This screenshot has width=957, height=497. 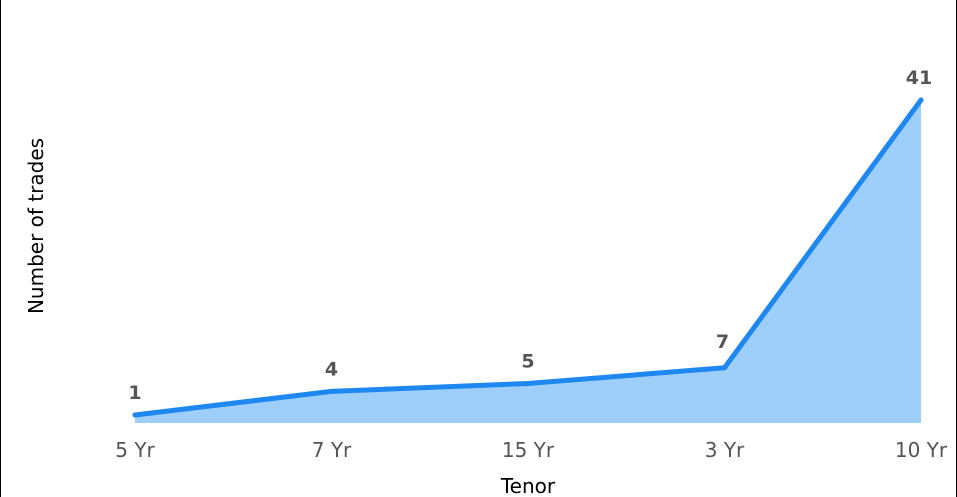 I want to click on x-tick-label: 7 Yr, so click(x=332, y=450).